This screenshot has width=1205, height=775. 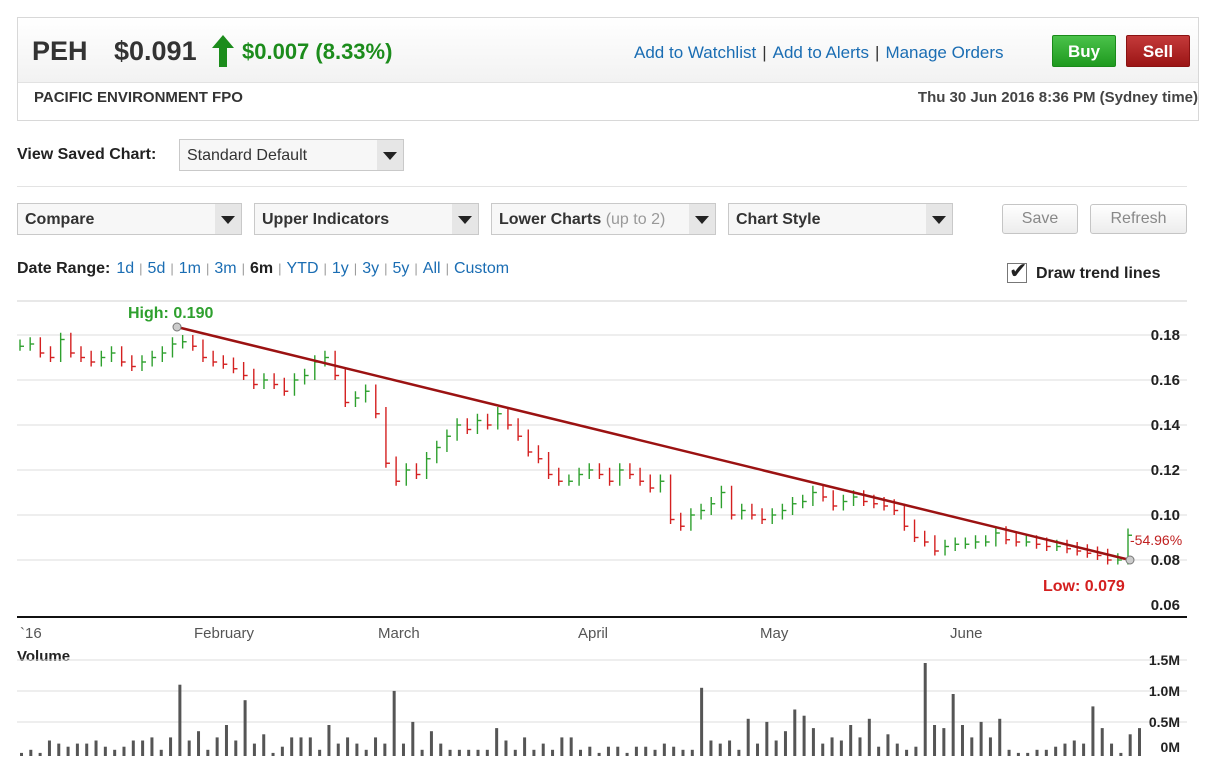 I want to click on save-button: Save, so click(x=1040, y=219).